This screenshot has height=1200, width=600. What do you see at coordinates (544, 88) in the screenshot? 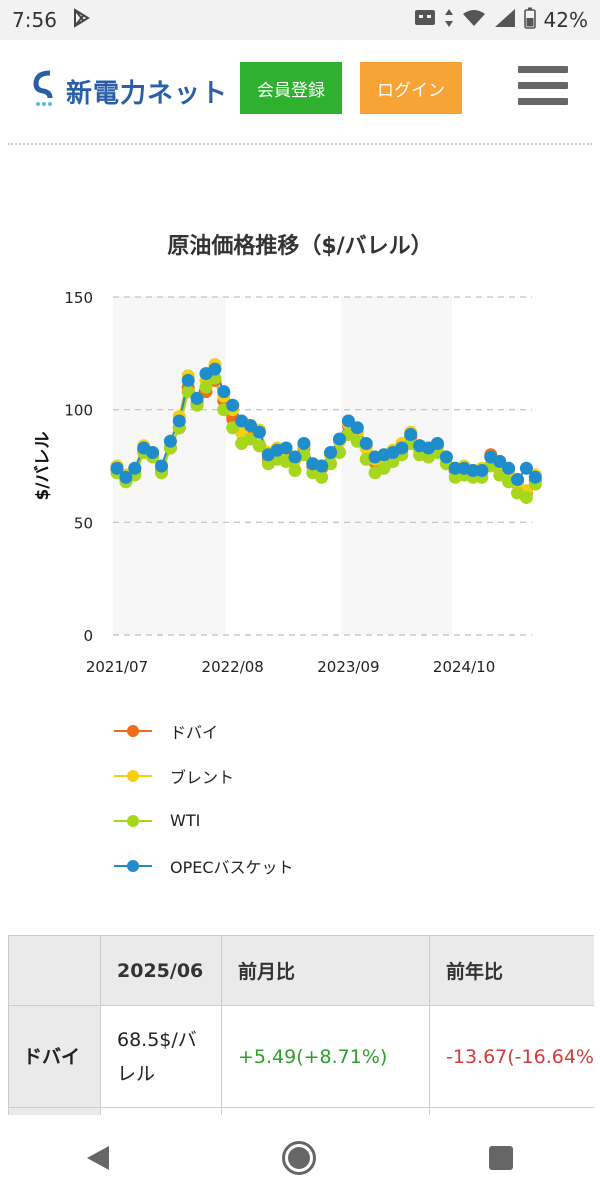
I see `hamburger-menu-icon` at bounding box center [544, 88].